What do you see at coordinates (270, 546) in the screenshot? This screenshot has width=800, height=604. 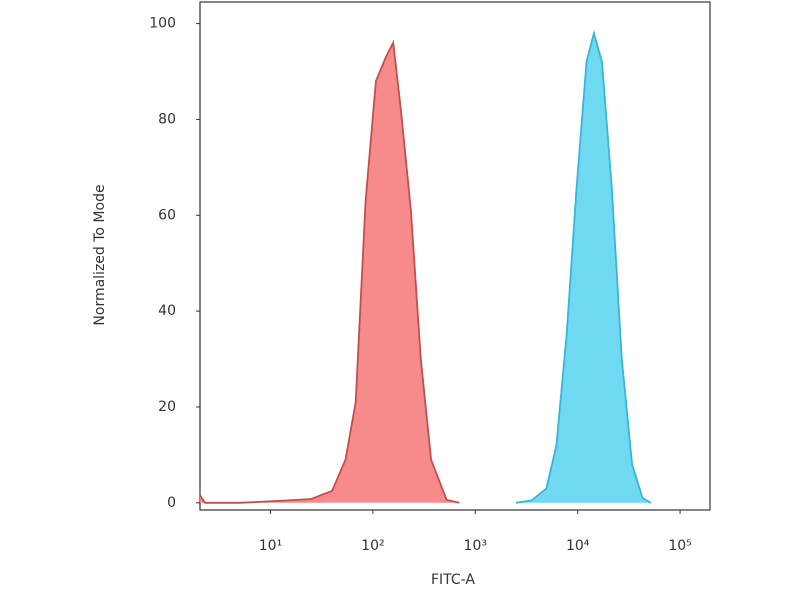 I see `x-tick-label: 10¹` at bounding box center [270, 546].